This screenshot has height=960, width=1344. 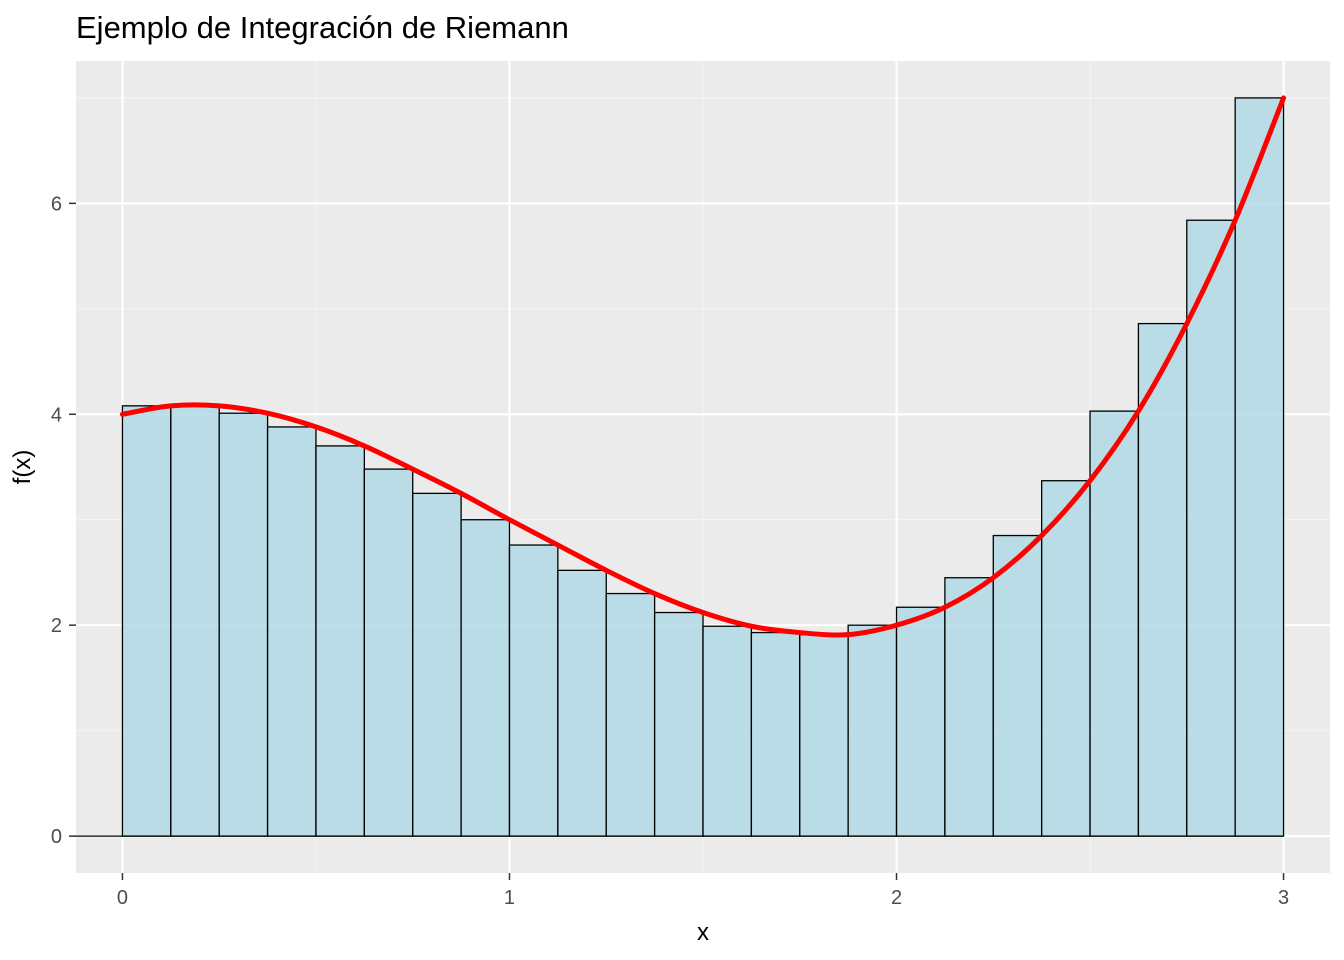 What do you see at coordinates (122, 898) in the screenshot?
I see `x-tick-label: 0` at bounding box center [122, 898].